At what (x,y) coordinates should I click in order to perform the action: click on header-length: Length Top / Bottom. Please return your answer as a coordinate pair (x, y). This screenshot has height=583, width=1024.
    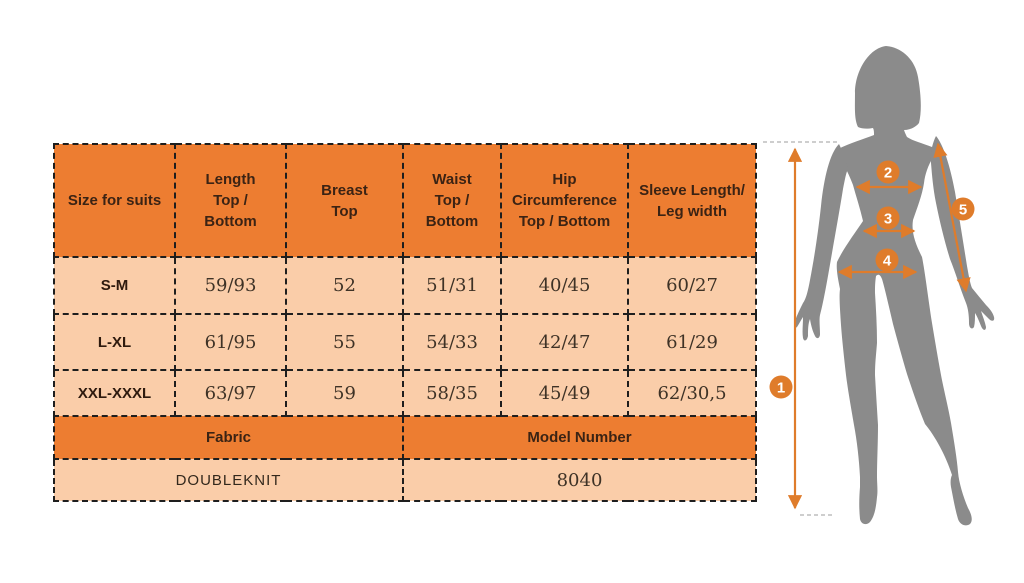
    Looking at the image, I should click on (230, 200).